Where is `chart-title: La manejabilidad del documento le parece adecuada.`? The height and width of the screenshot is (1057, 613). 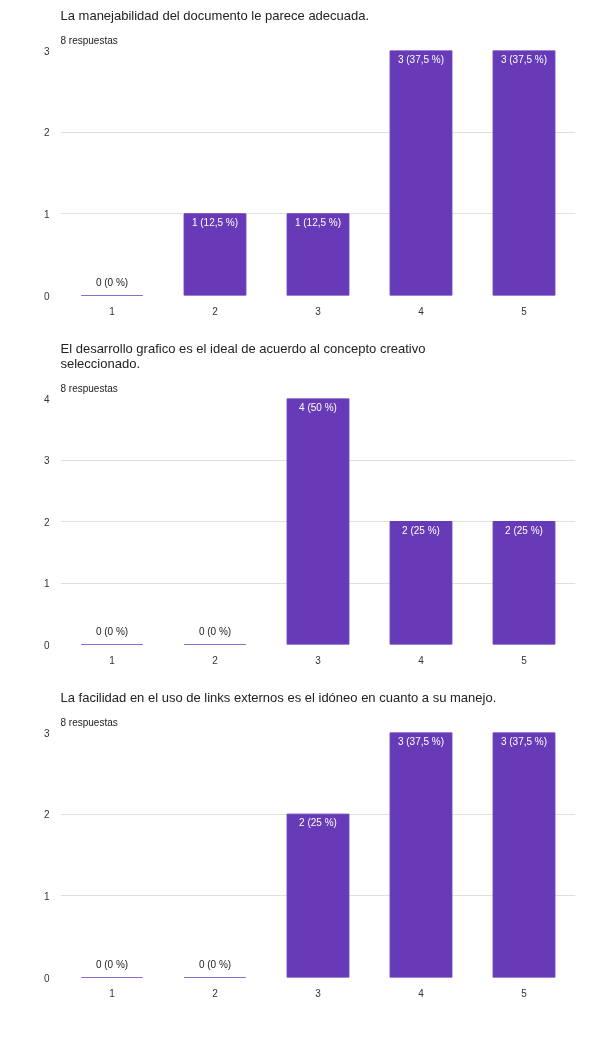 chart-title: La manejabilidad del documento le parece adecuada. is located at coordinates (215, 15).